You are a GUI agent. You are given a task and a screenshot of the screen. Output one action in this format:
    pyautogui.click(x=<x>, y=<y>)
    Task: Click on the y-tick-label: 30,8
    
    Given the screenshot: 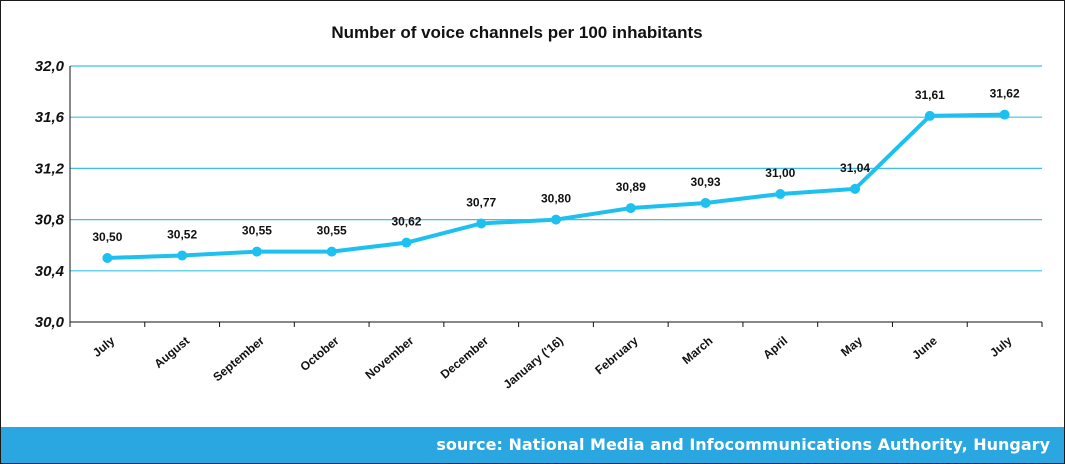 What is the action you would take?
    pyautogui.click(x=50, y=220)
    